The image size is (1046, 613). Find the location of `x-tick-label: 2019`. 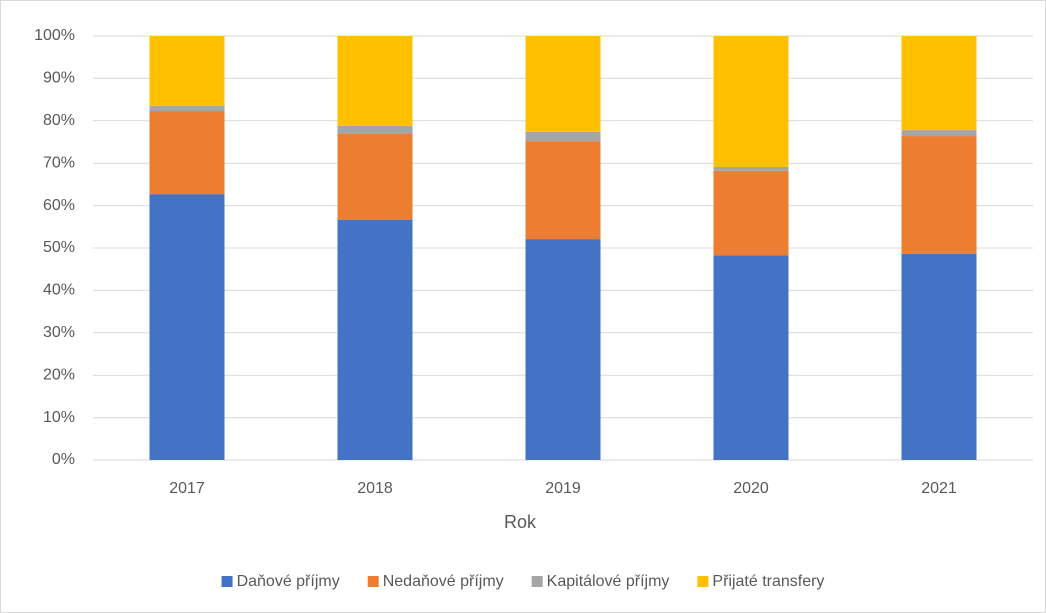

x-tick-label: 2019 is located at coordinates (563, 488).